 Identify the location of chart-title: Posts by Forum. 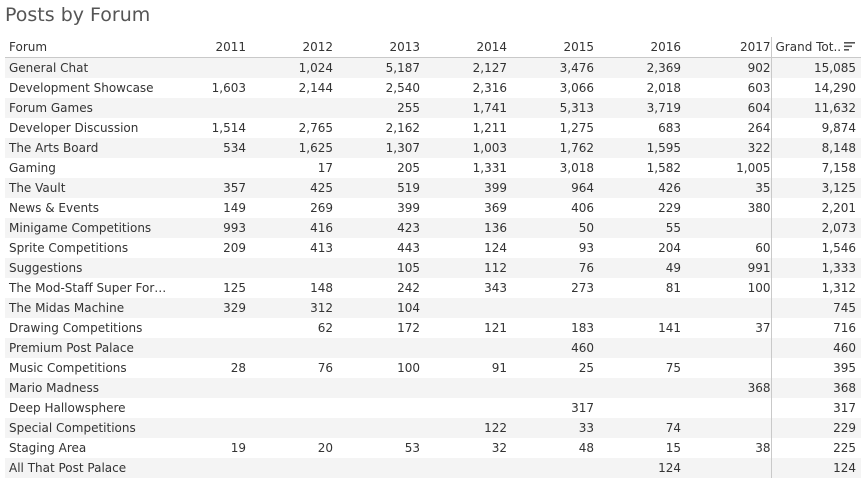
(78, 15).